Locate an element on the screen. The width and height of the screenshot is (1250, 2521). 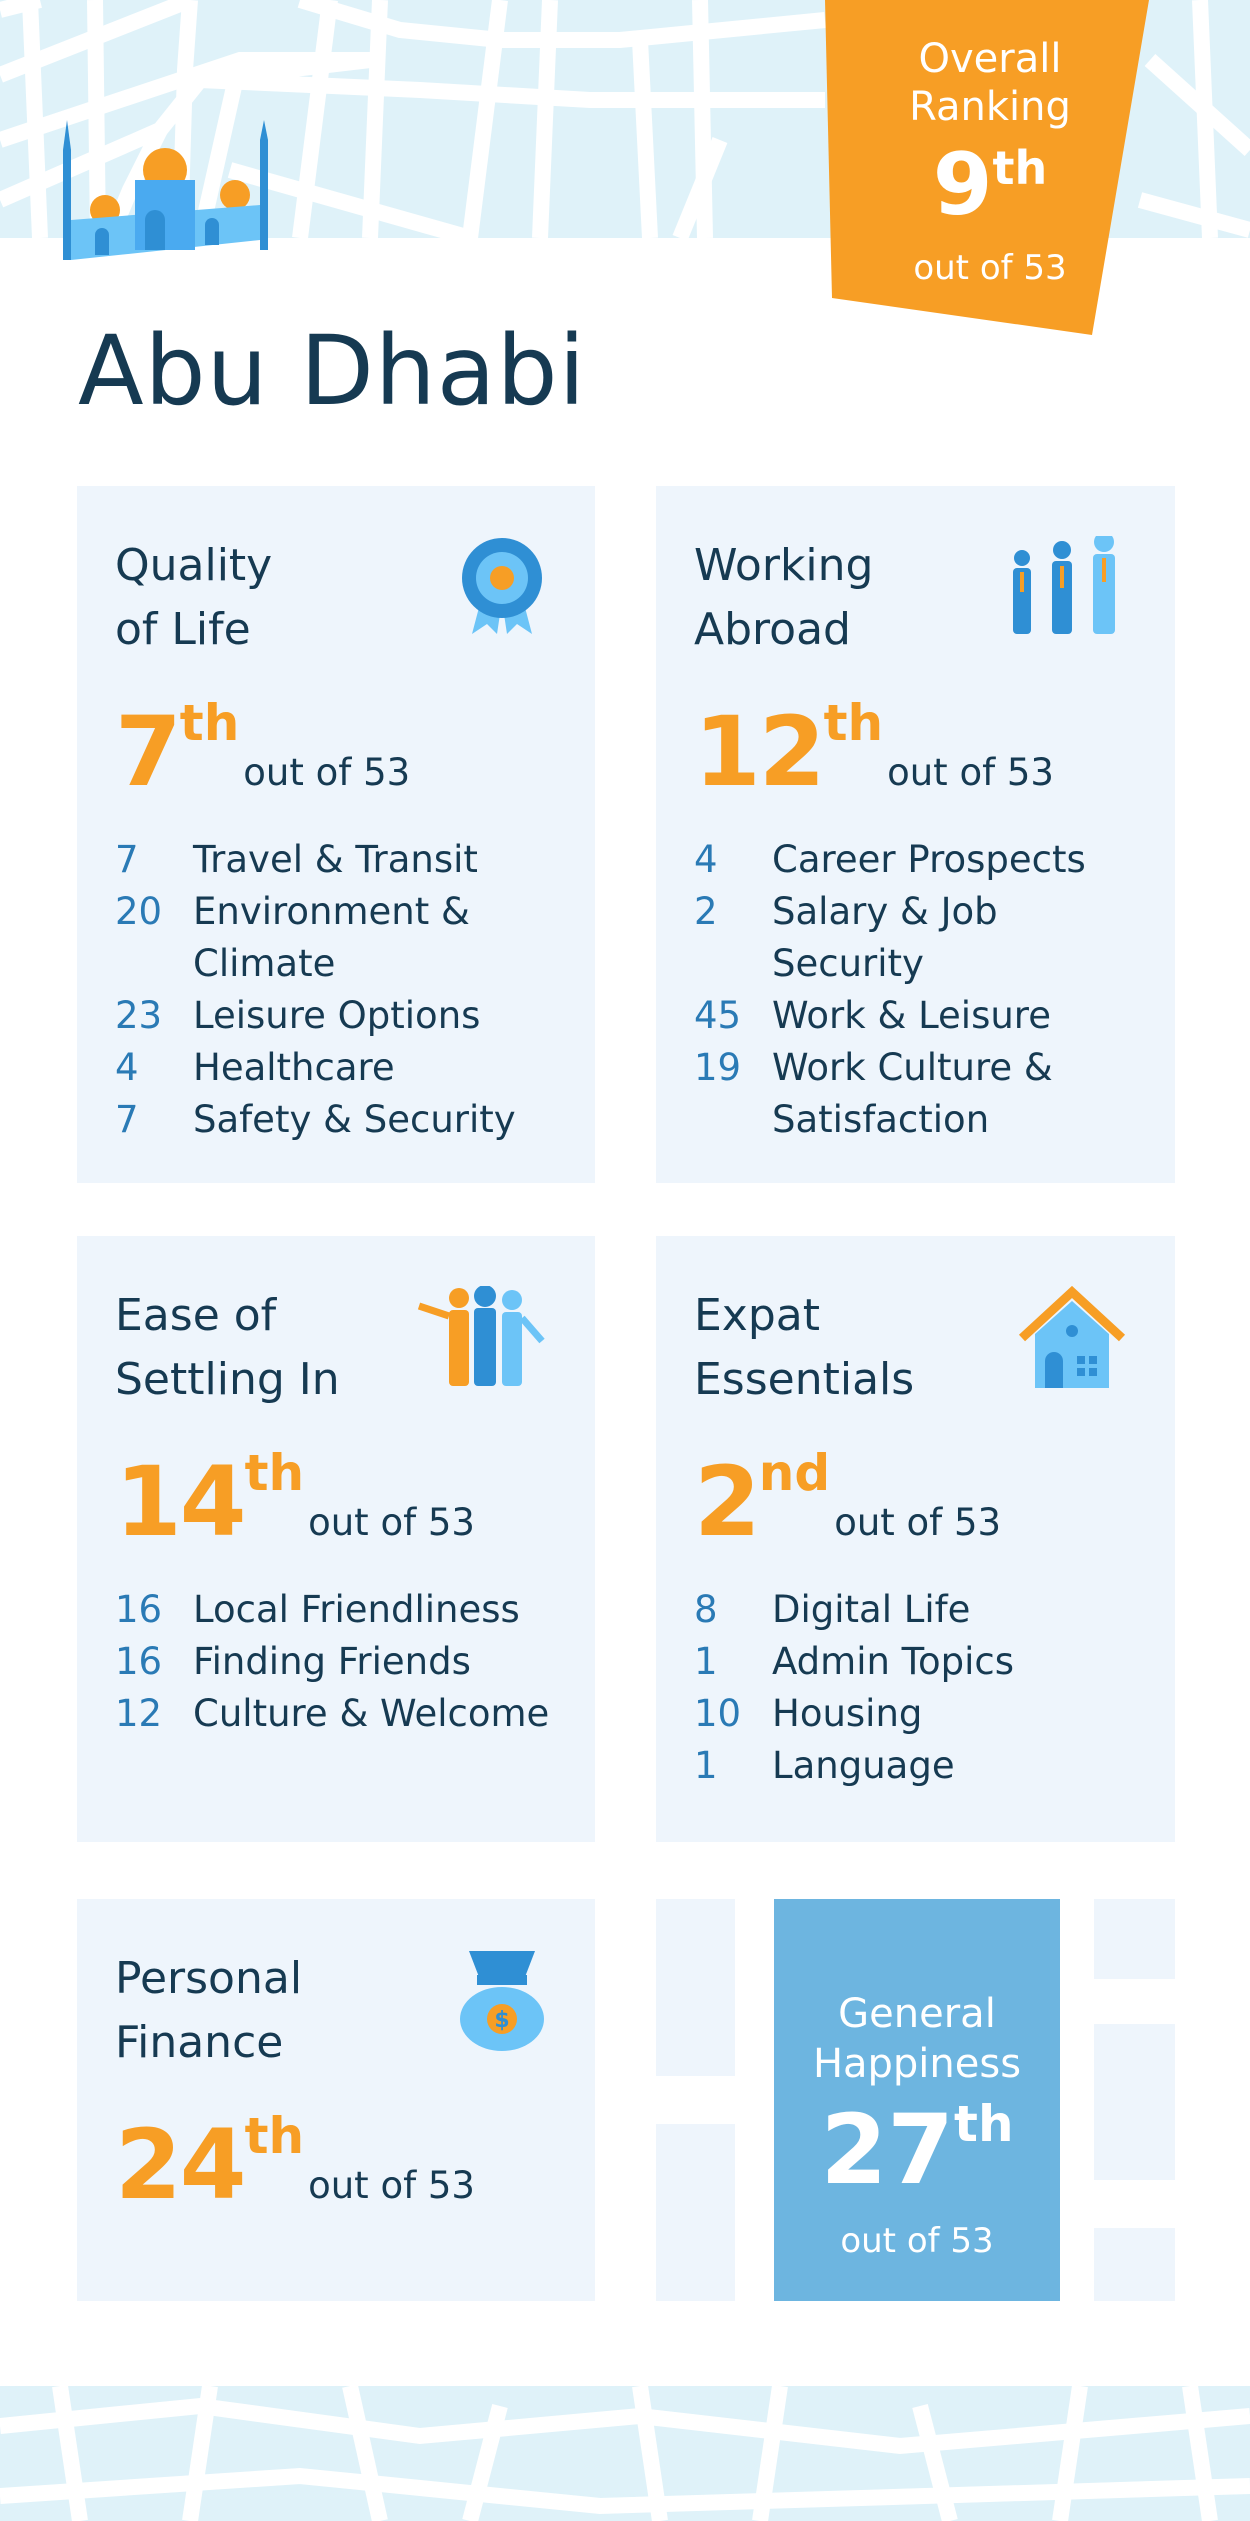
general-happiness-card: General Happiness 27th out of 53 is located at coordinates (917, 2100).